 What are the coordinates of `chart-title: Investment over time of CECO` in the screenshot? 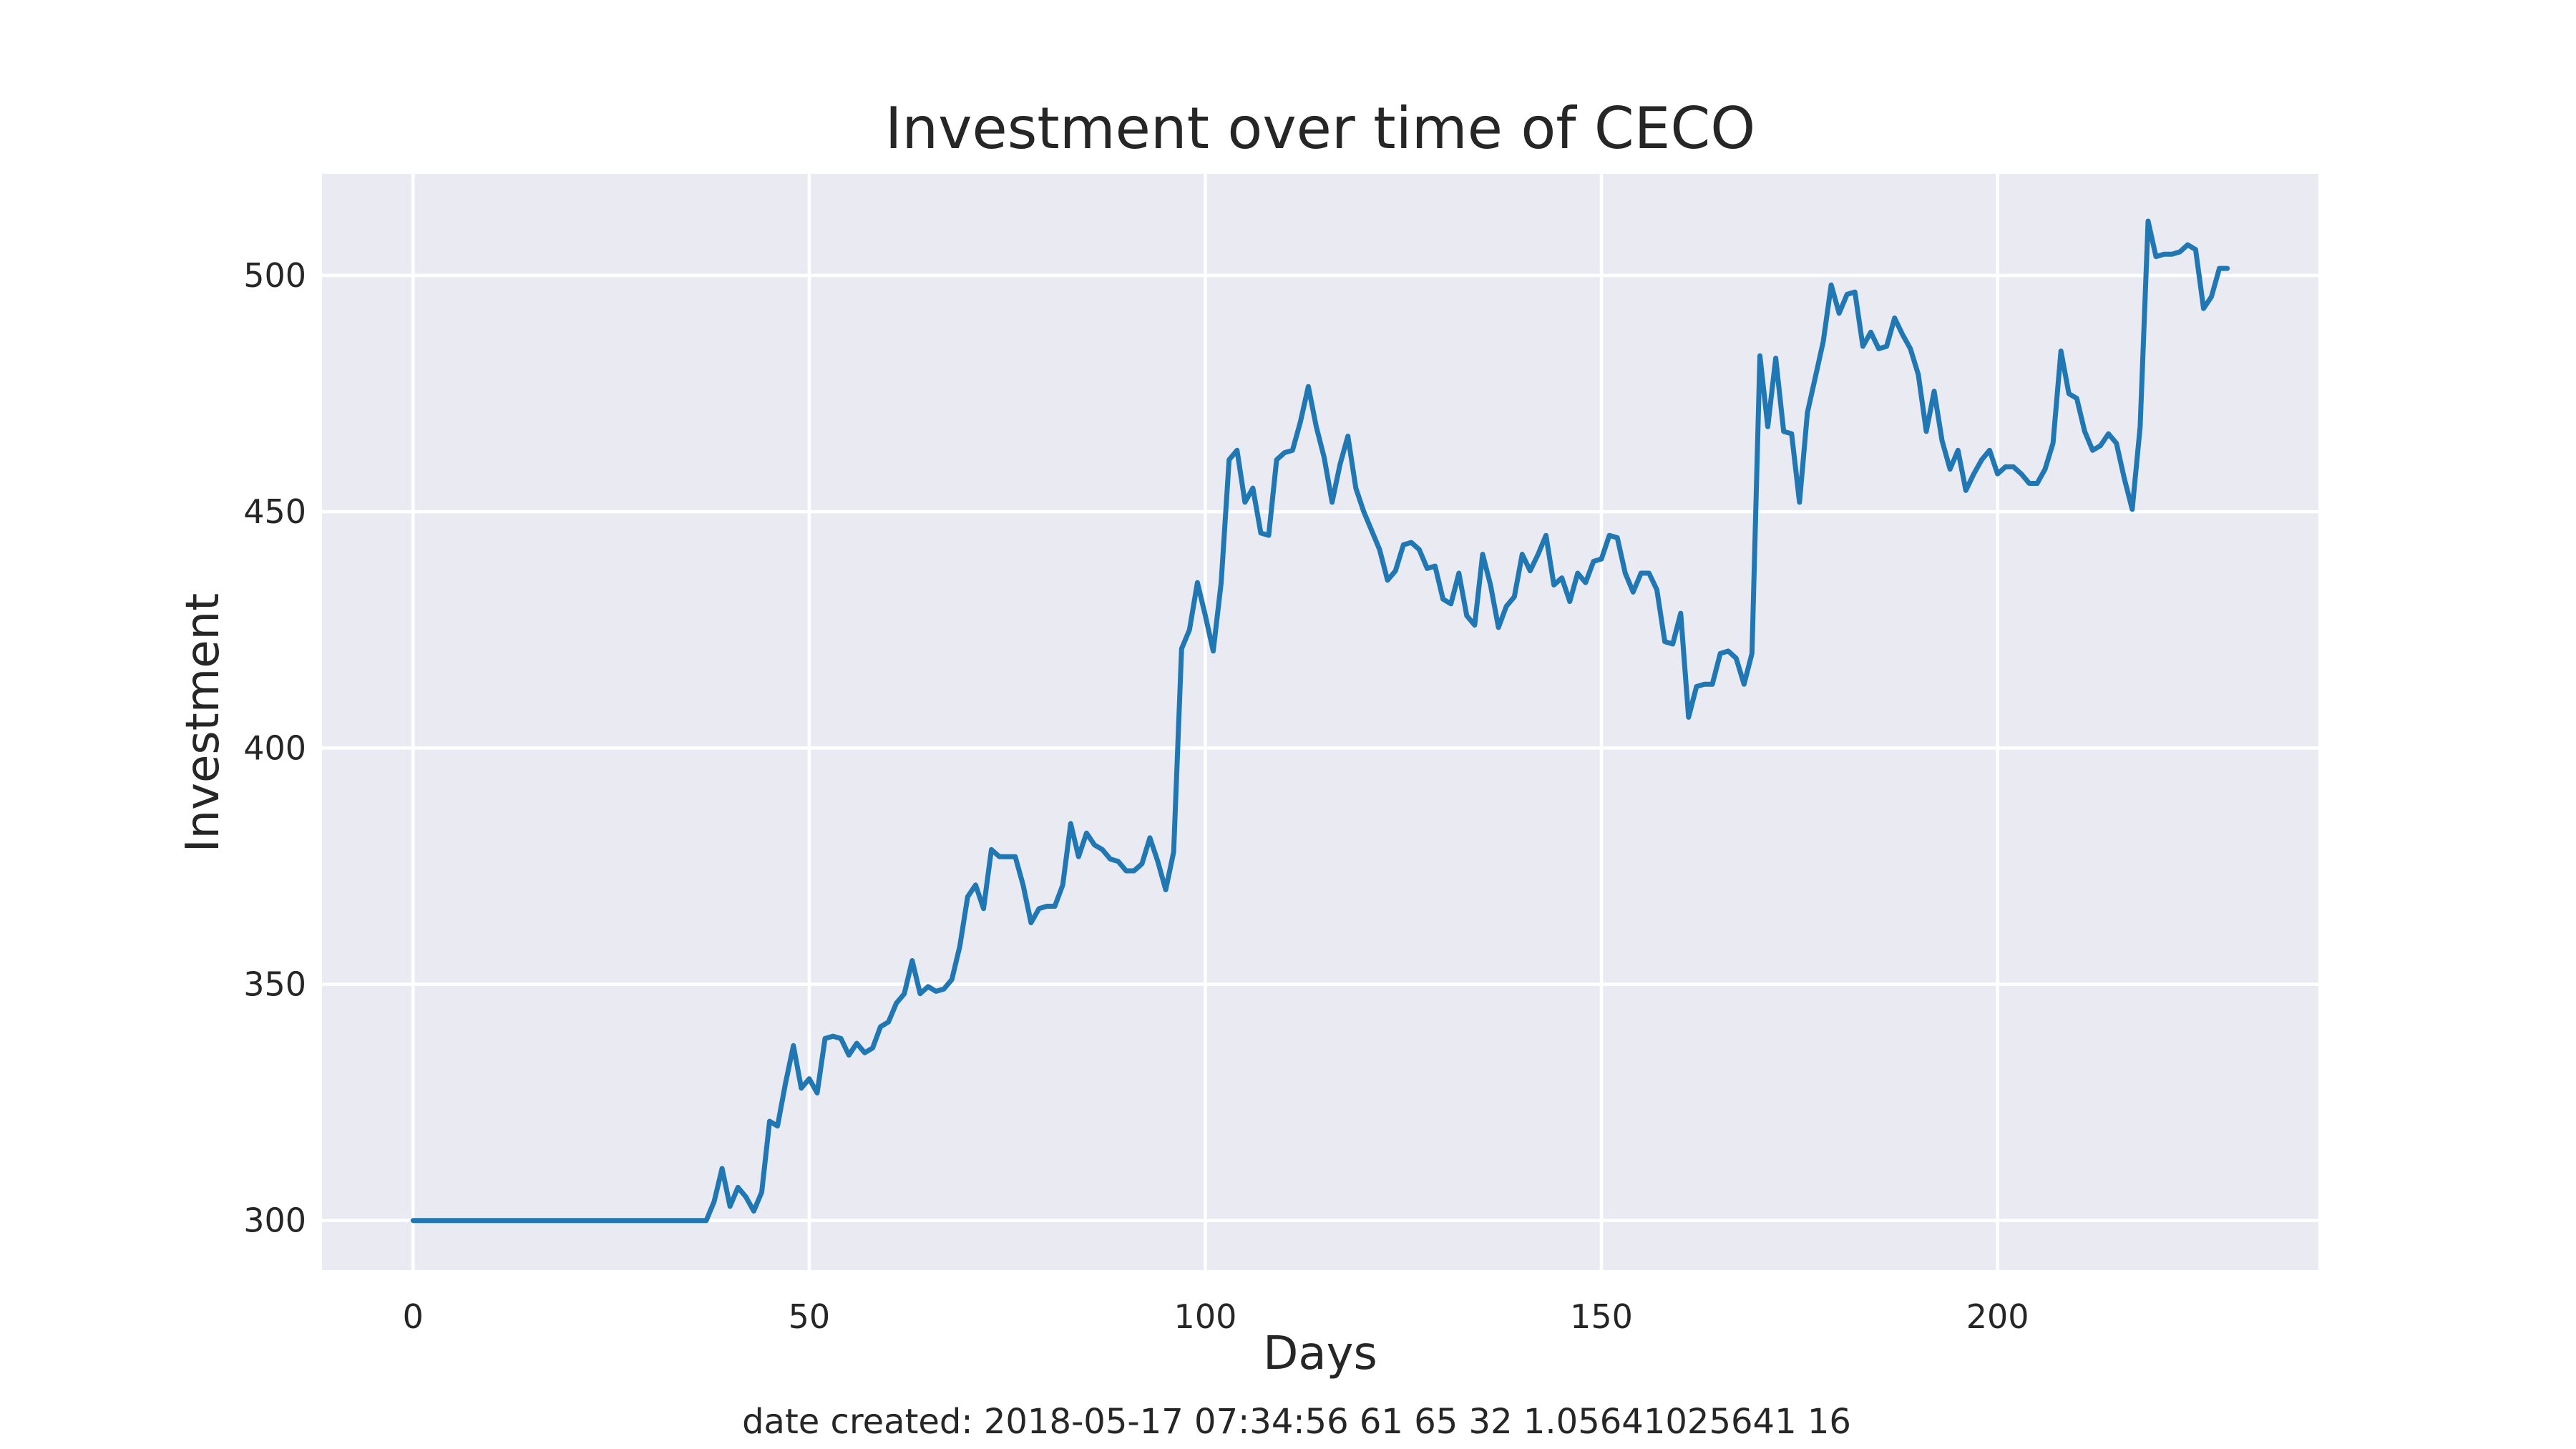 It's located at (1320, 128).